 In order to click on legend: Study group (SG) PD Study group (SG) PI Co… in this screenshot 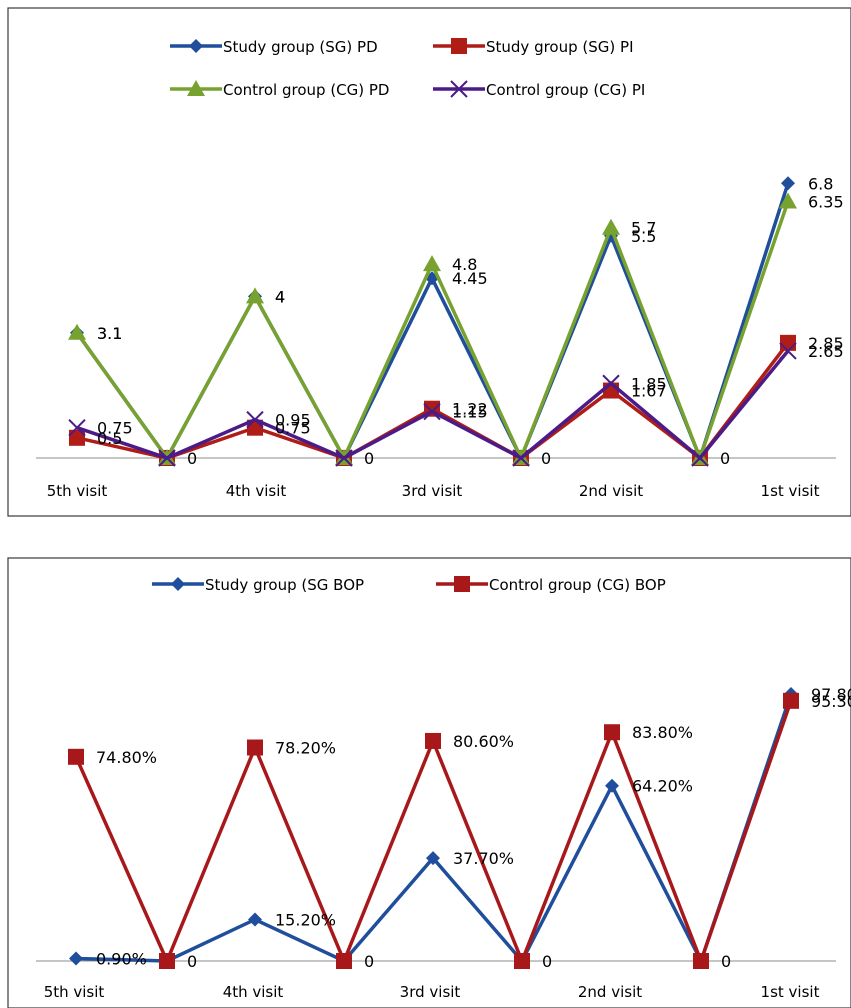, I will do `click(407, 68)`.